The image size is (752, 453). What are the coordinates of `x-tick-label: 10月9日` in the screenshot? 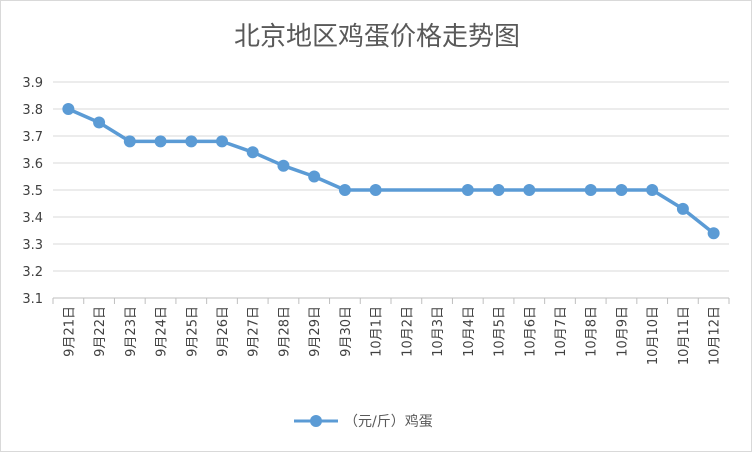 It's located at (622, 331).